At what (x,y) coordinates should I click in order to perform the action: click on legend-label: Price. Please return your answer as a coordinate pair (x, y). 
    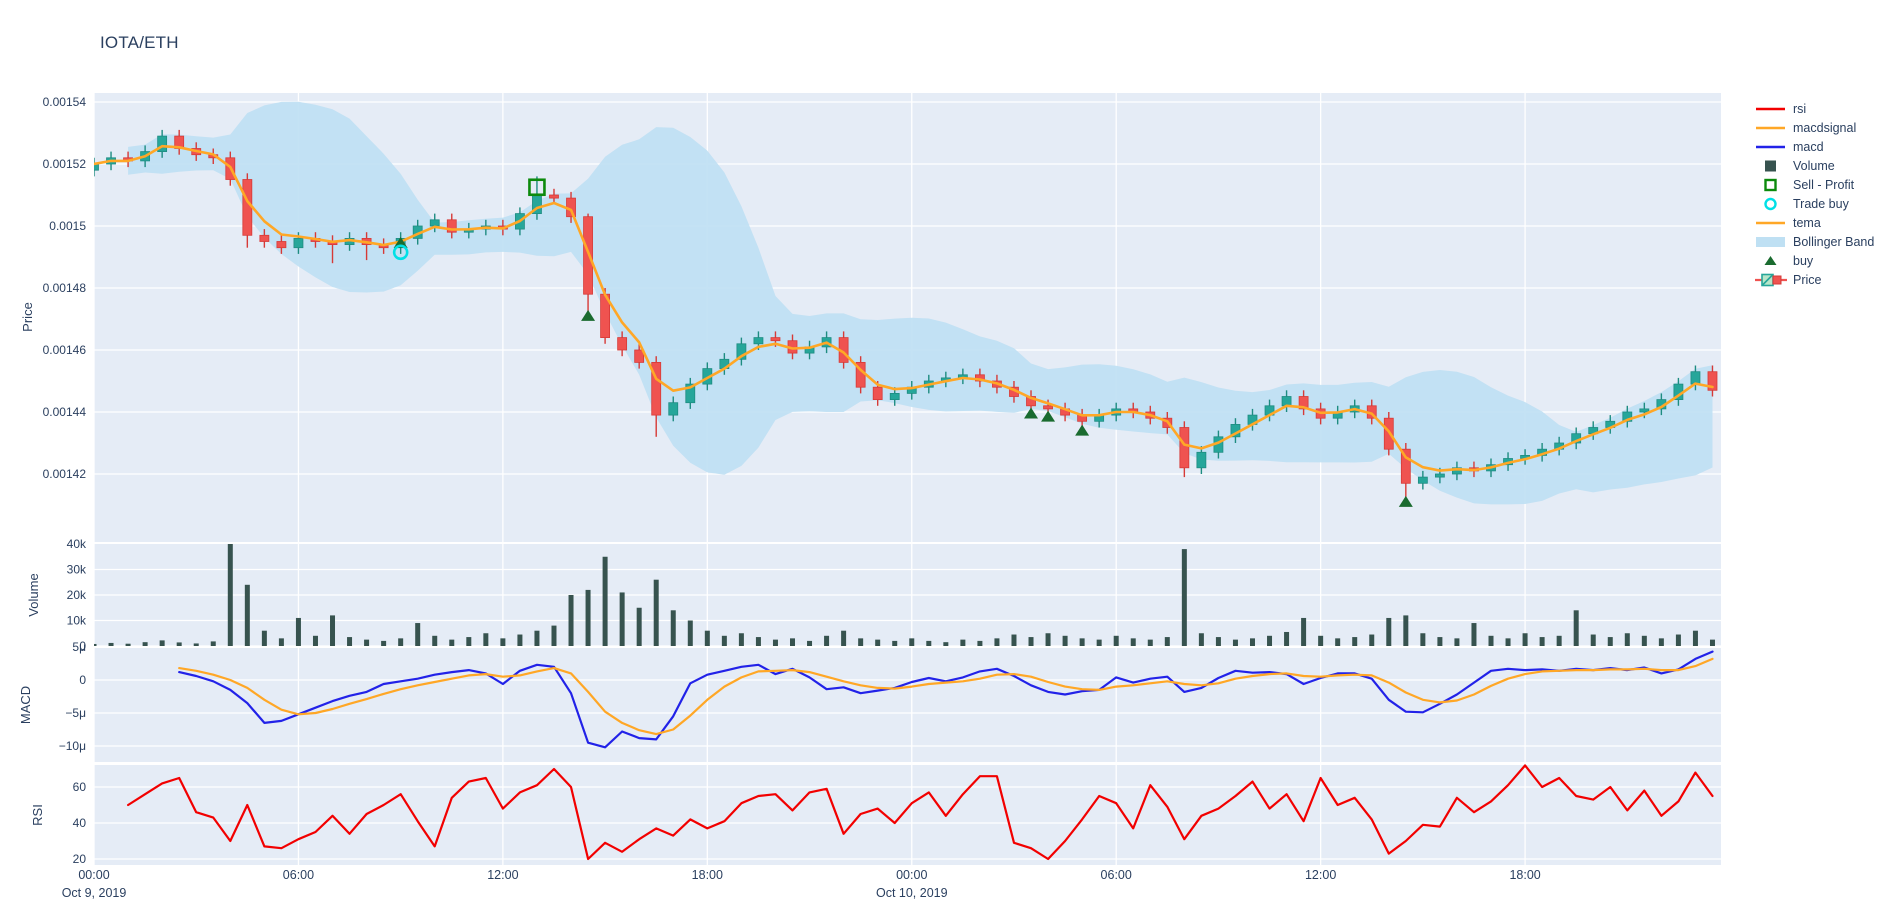
    Looking at the image, I should click on (1807, 280).